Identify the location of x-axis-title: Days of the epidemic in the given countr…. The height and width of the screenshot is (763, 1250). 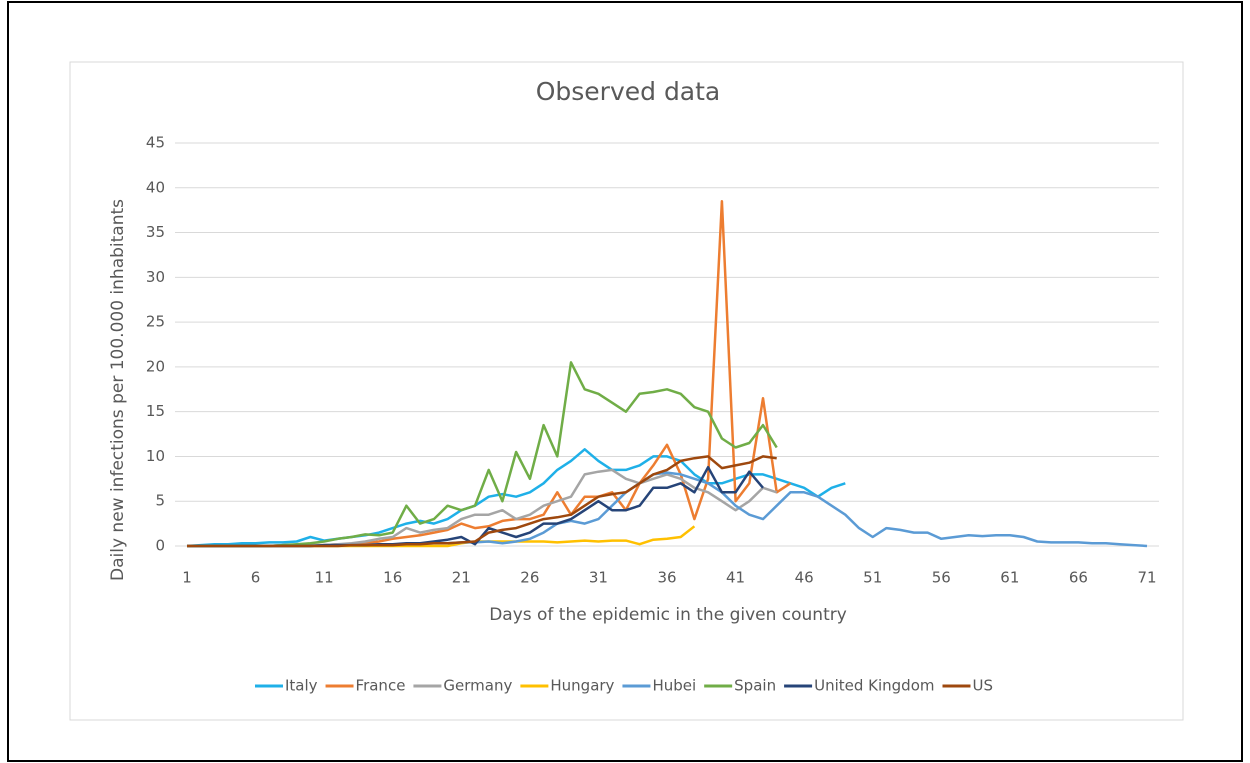
(668, 615).